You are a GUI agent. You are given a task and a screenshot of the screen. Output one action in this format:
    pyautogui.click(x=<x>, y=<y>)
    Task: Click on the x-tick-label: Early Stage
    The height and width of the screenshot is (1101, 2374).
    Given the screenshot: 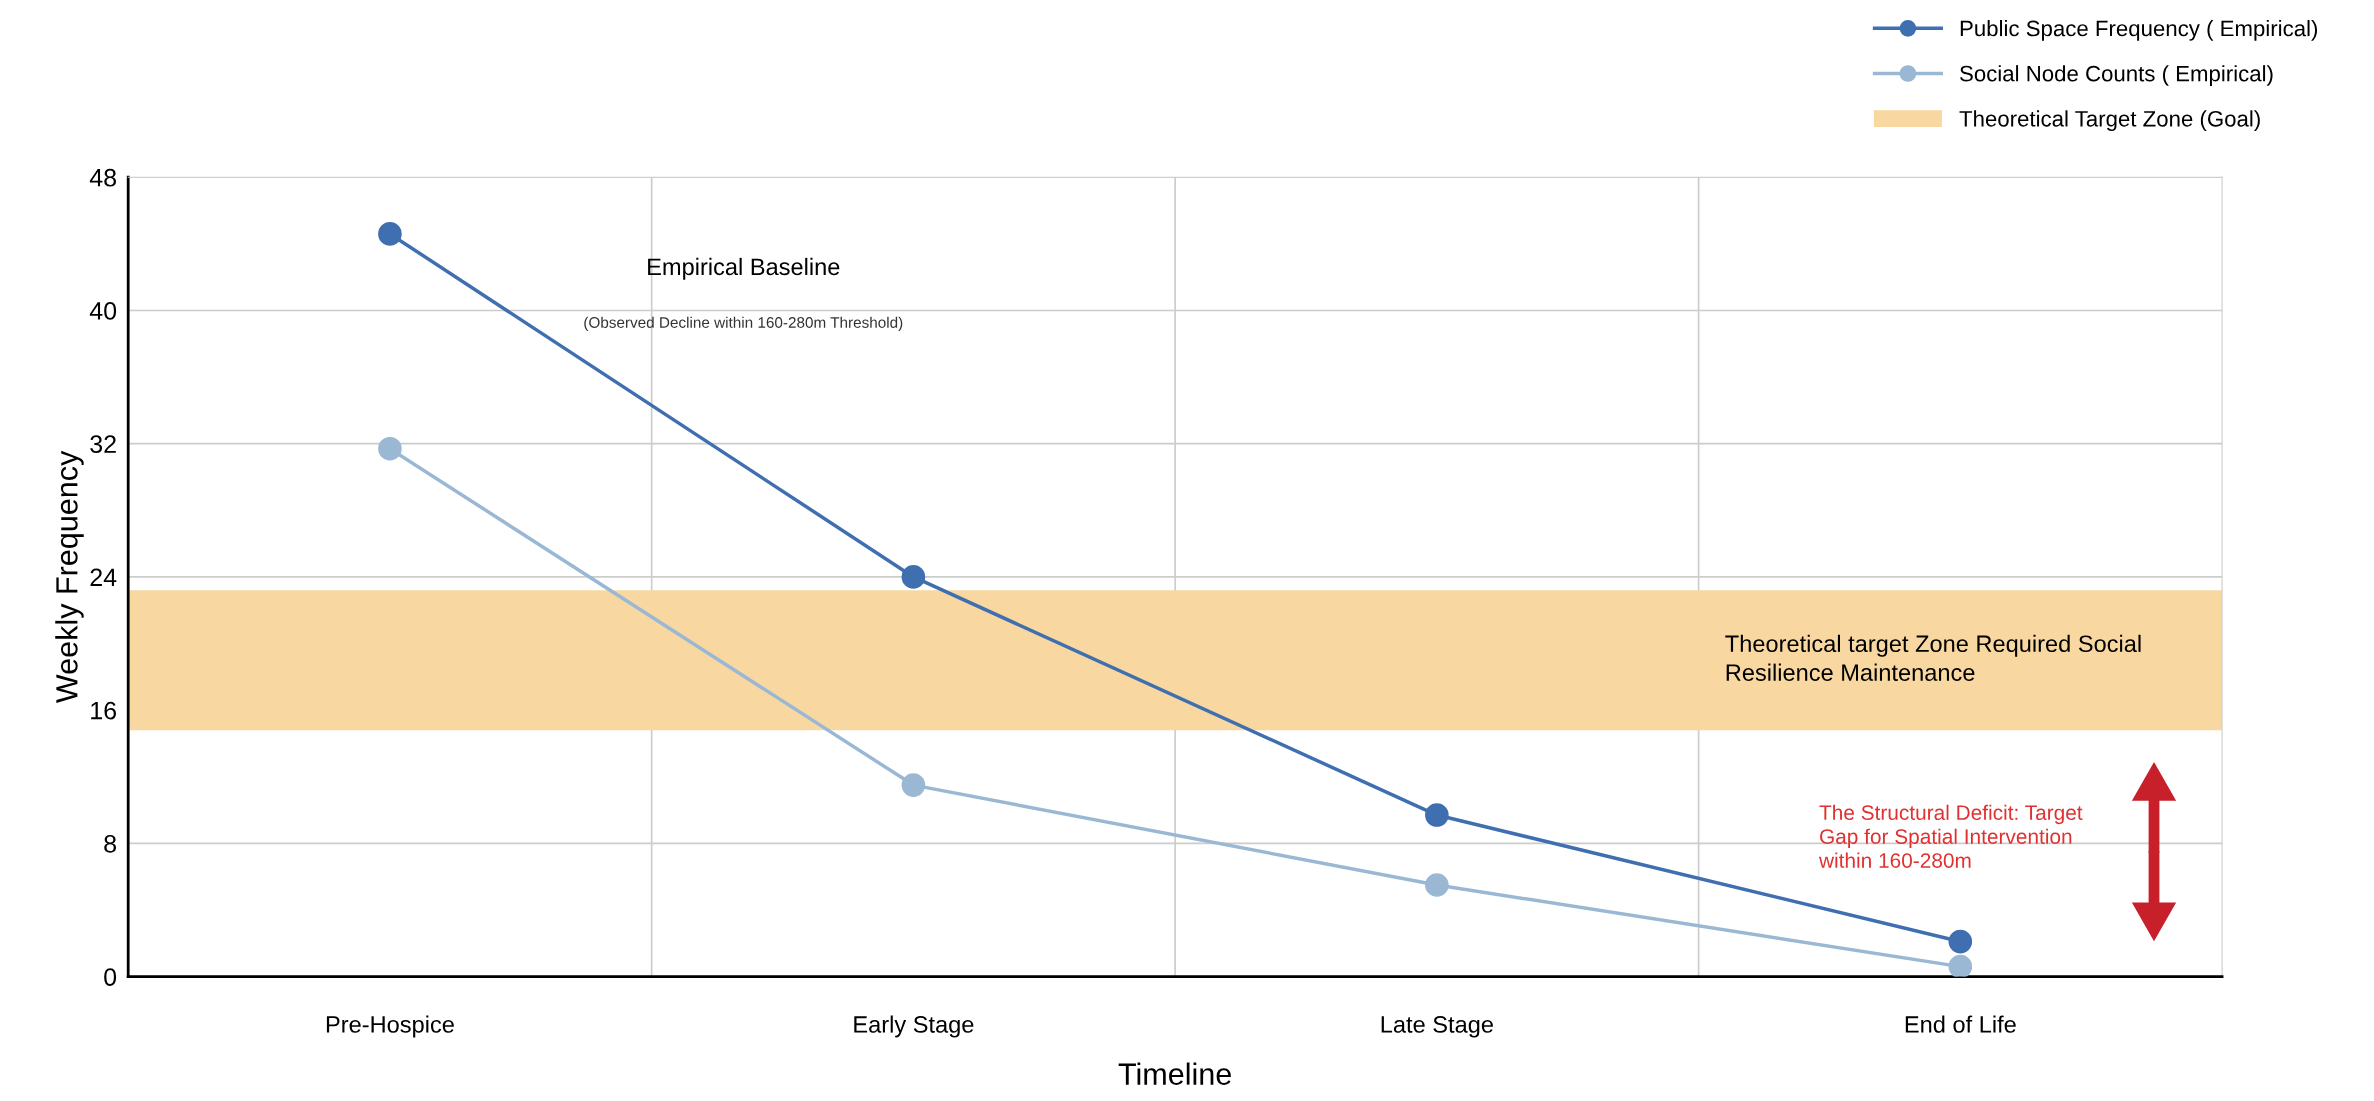 What is the action you would take?
    pyautogui.click(x=914, y=1026)
    